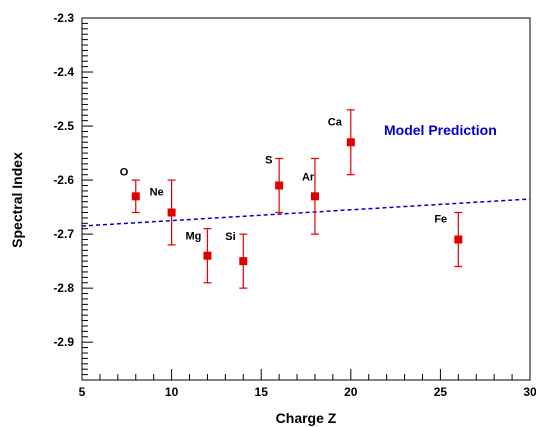  What do you see at coordinates (172, 392) in the screenshot?
I see `x-tick-label: 10` at bounding box center [172, 392].